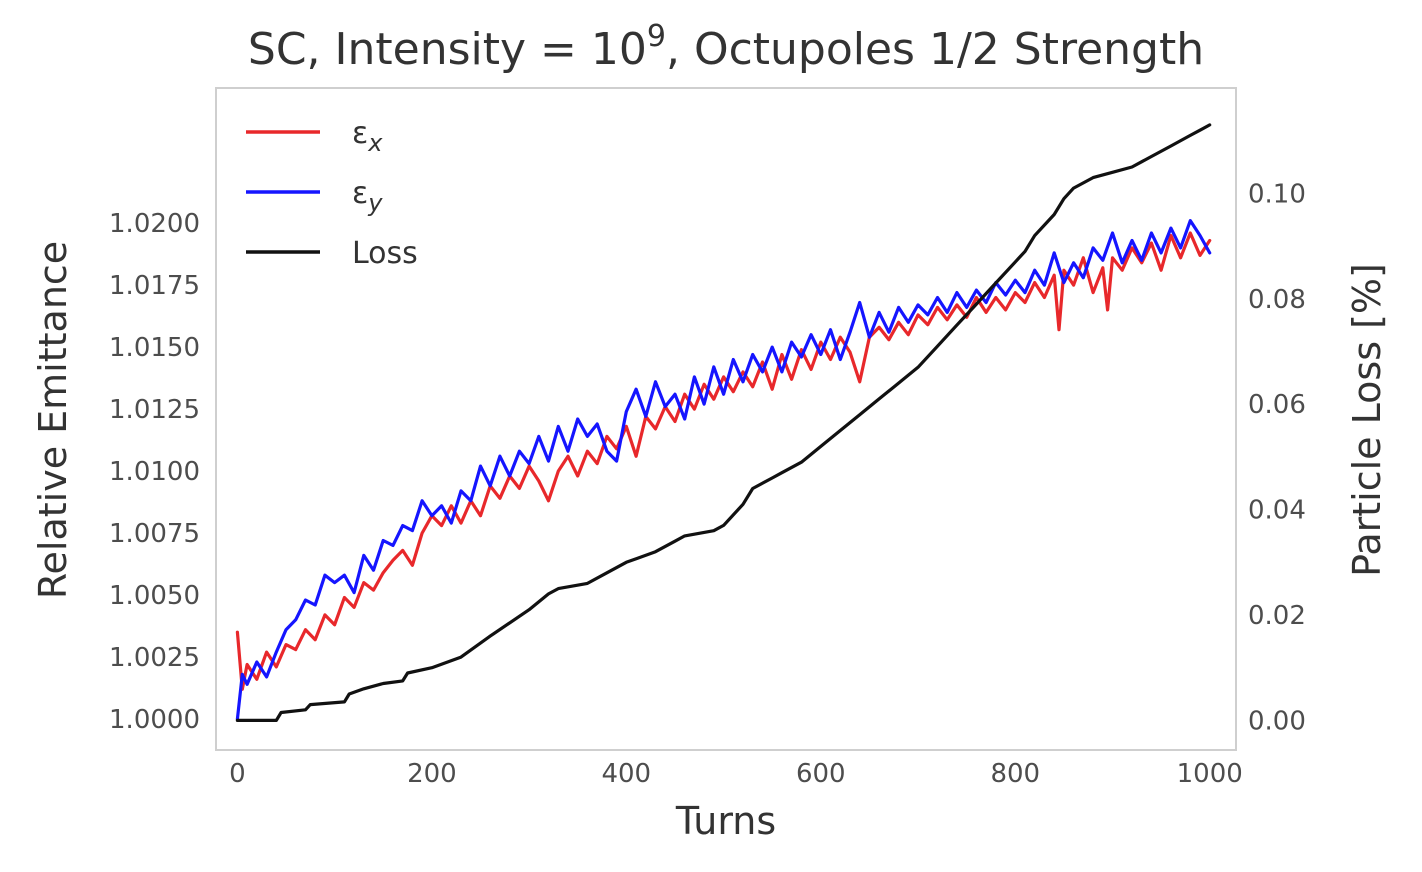 The height and width of the screenshot is (872, 1422). I want to click on y-tick-label: 1.0125, so click(154, 410).